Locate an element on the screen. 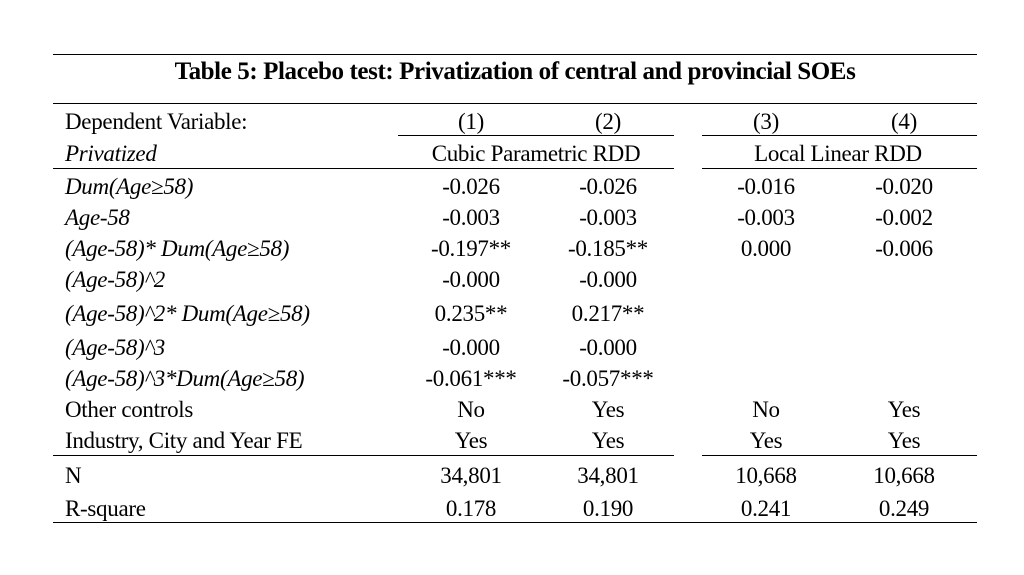  table-cell: 0.178 is located at coordinates (471, 508).